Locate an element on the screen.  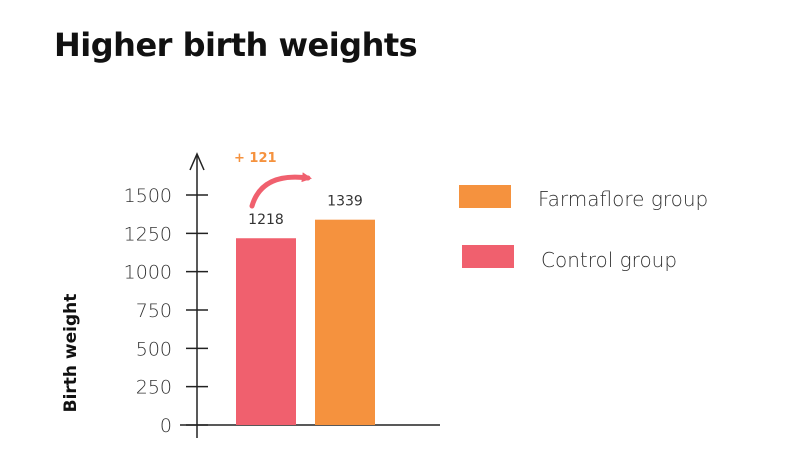
data-labels: 1218 1339 is located at coordinates (305, 211).